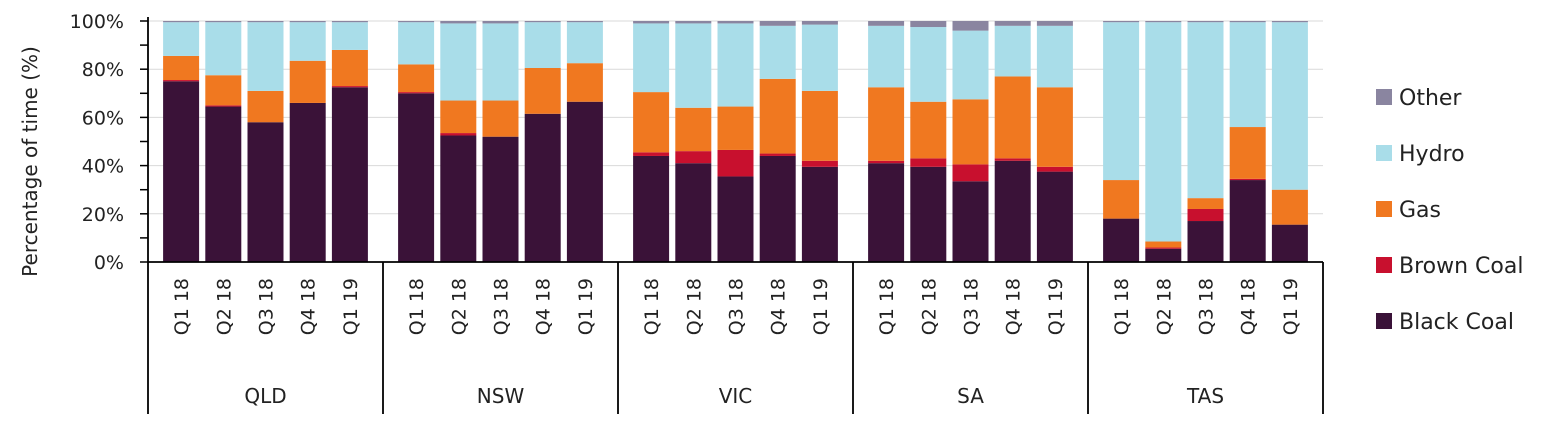 Image resolution: width=1548 pixels, height=425 pixels. Describe the element at coordinates (1432, 154) in the screenshot. I see `legend-label: Hydro` at that location.